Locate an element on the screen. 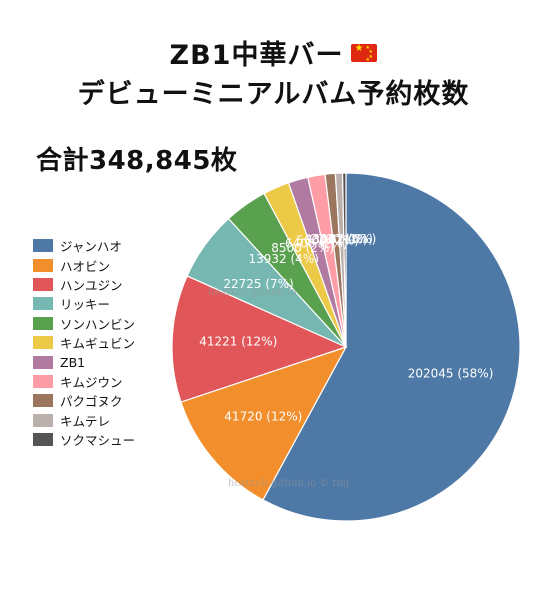 The width and height of the screenshot is (547, 600). chart-title: ZB1中華バー ★ ★ ★ ★ ★ デビューミニアルバム予約枚数 is located at coordinates (273, 75).